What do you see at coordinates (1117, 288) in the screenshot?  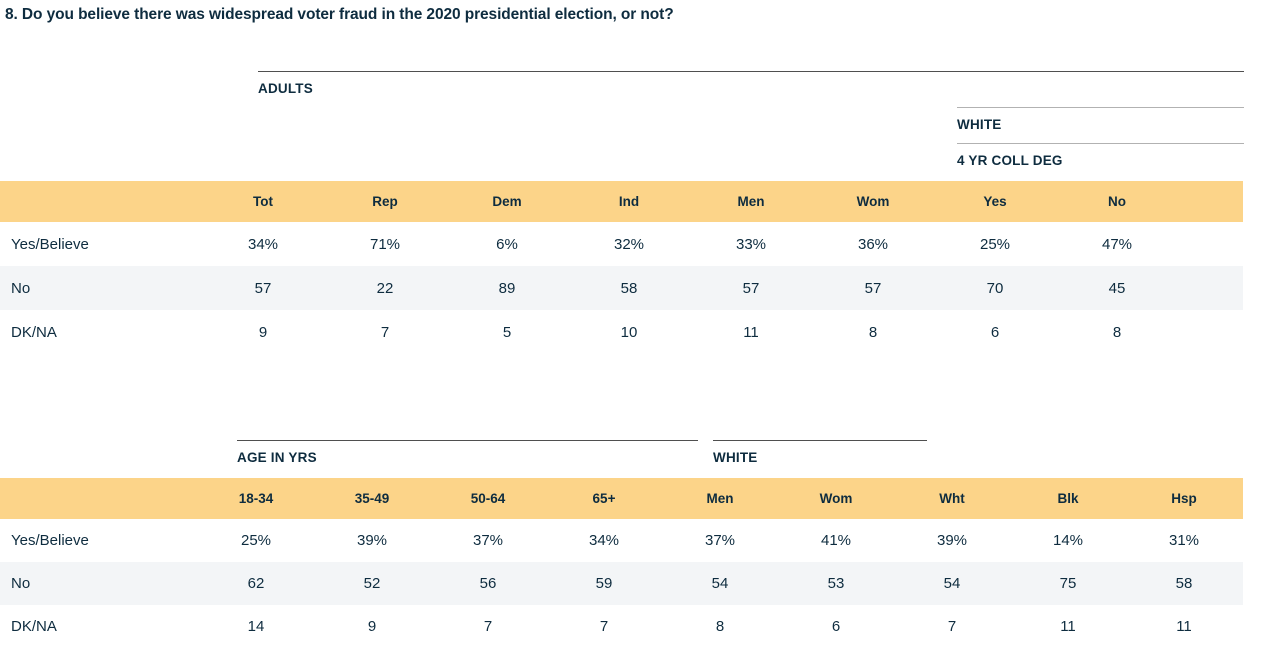 I see `data-cell: 45` at bounding box center [1117, 288].